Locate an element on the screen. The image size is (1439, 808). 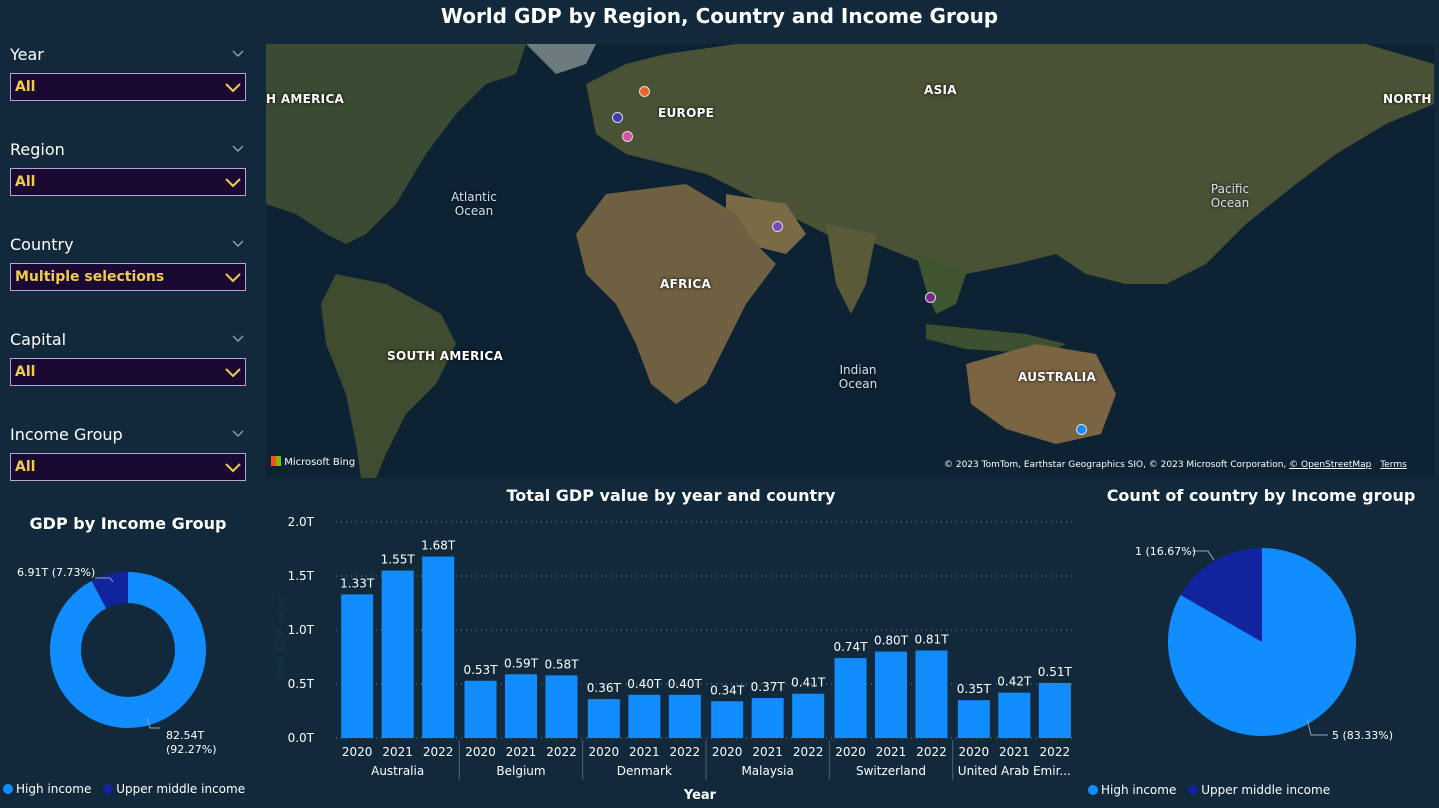
slicer-region-value: All is located at coordinates (25, 182).